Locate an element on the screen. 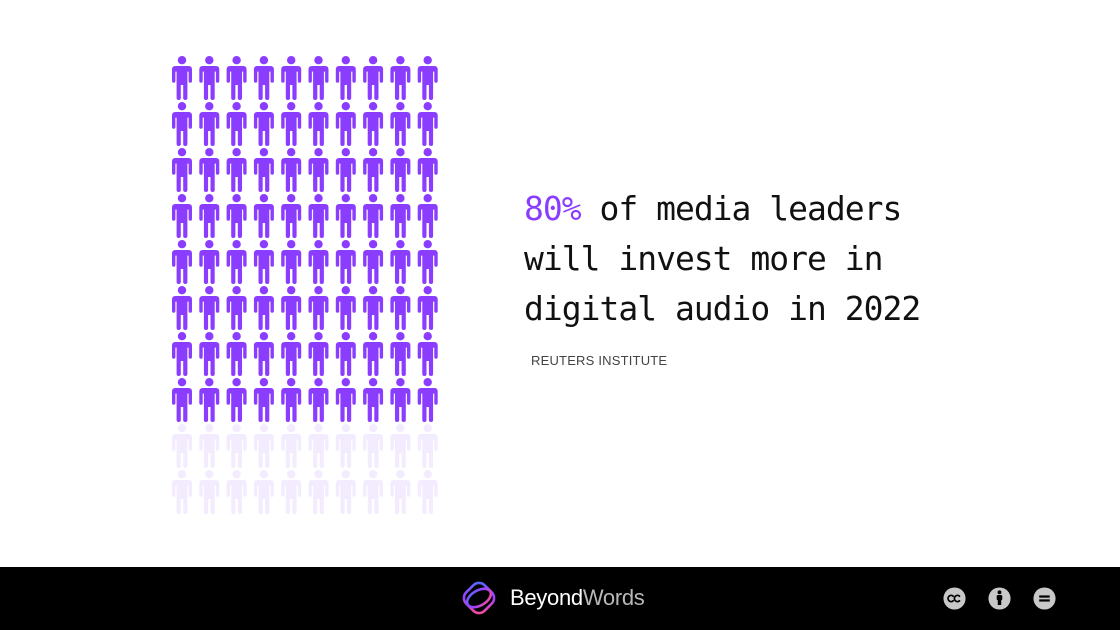 This screenshot has height=630, width=1120. brand-secondary: Words is located at coordinates (613, 597).